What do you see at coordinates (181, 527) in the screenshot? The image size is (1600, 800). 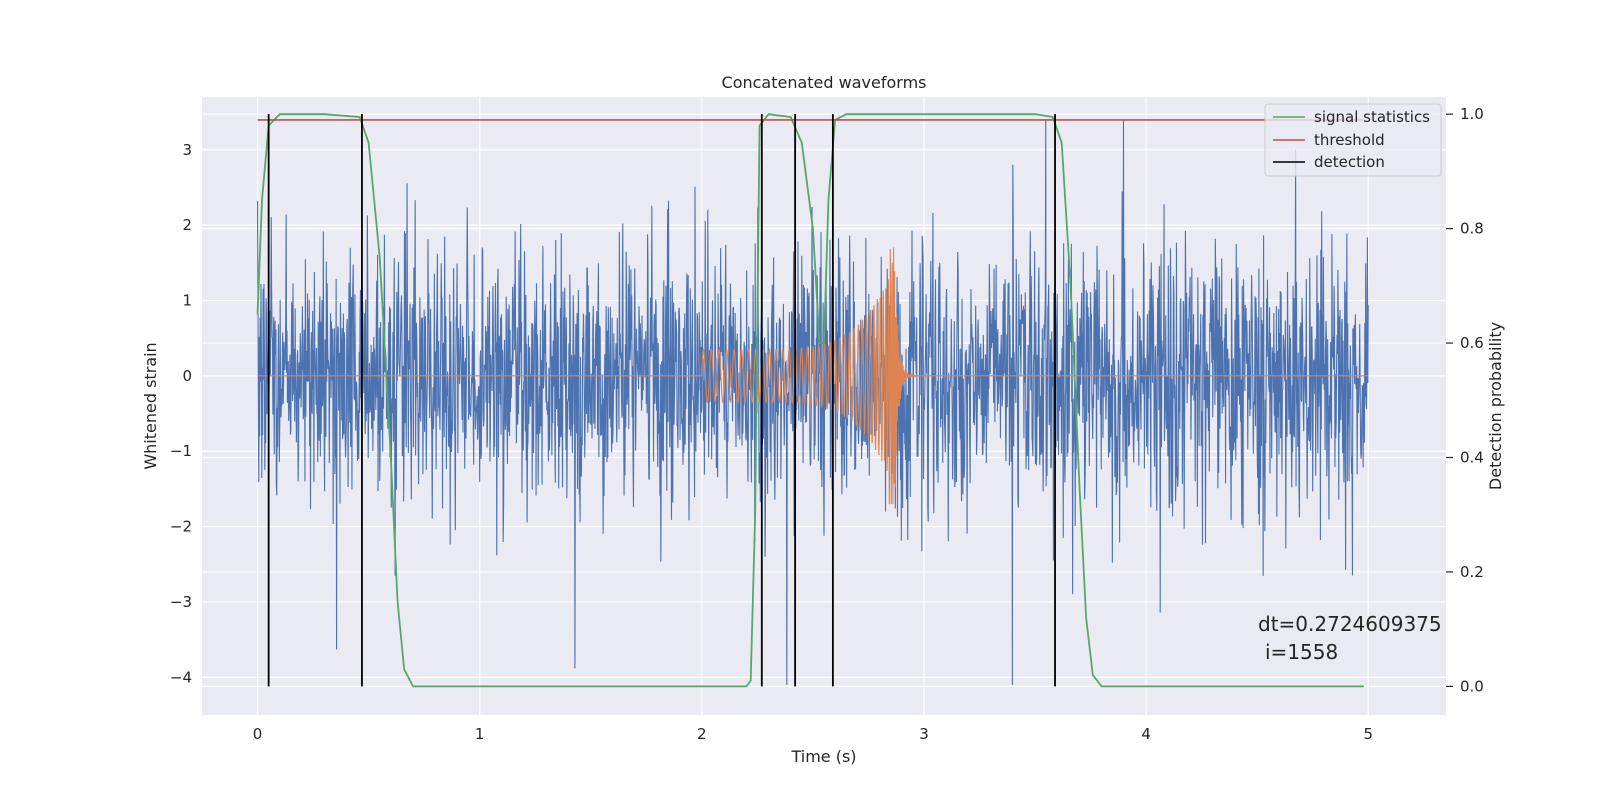 I see `y-left-tick-label: −2` at bounding box center [181, 527].